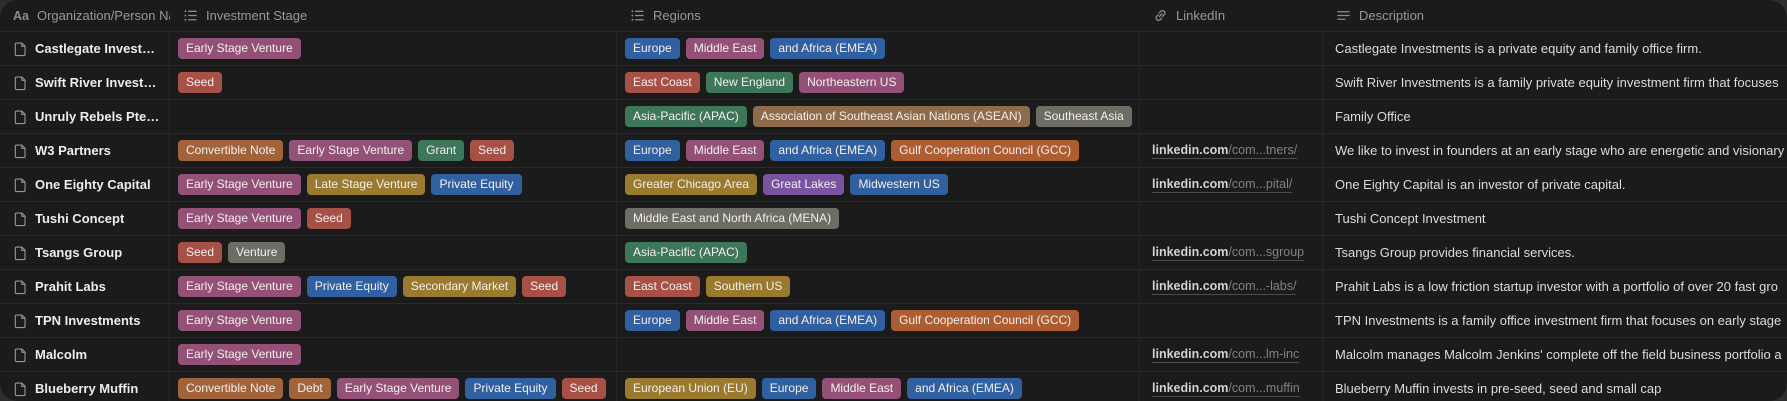  I want to click on linkedin-link: linkedin.com/com...tners/, so click(1225, 151).